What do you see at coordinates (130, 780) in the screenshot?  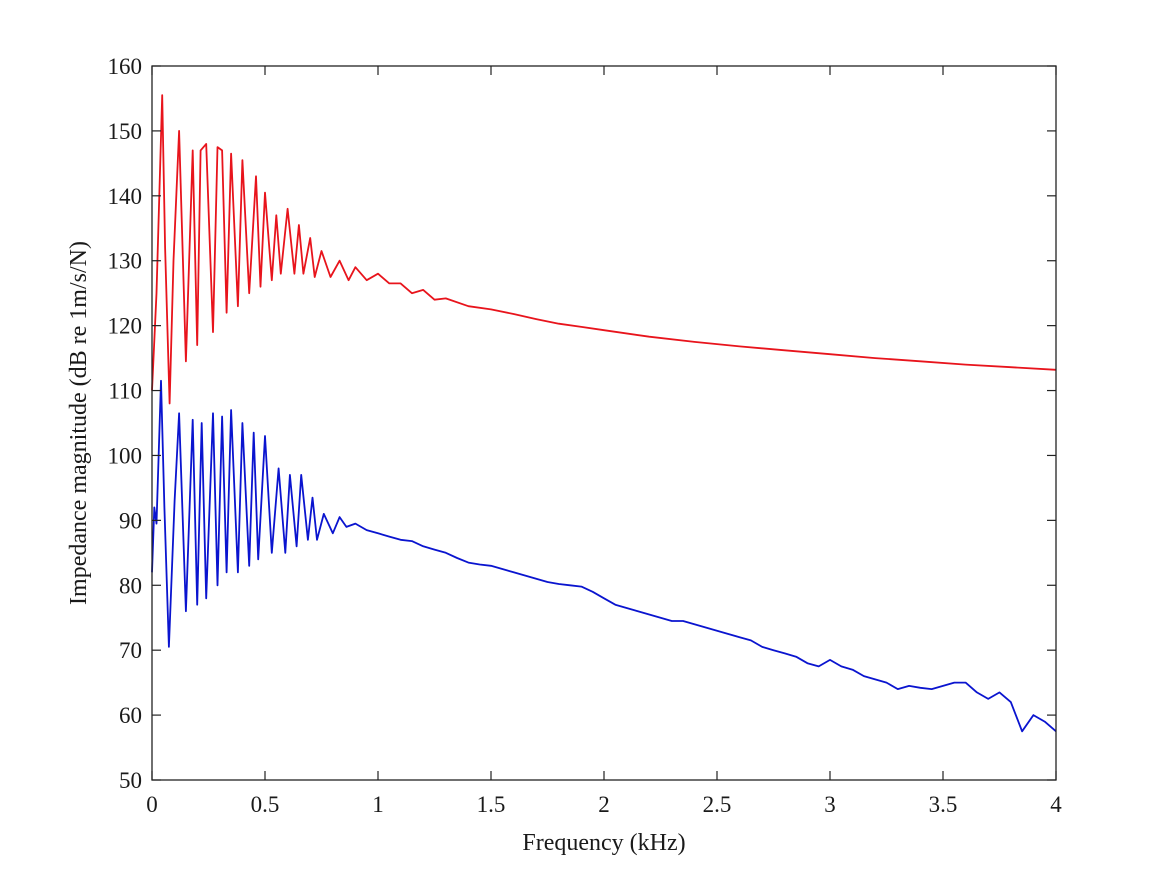 I see `y-tick-label: 50` at bounding box center [130, 780].